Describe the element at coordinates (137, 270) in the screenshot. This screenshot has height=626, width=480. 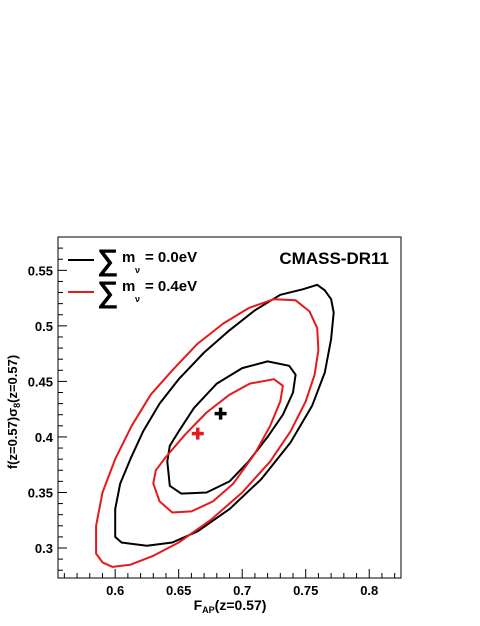
I see `legend-sub-0: ν` at that location.